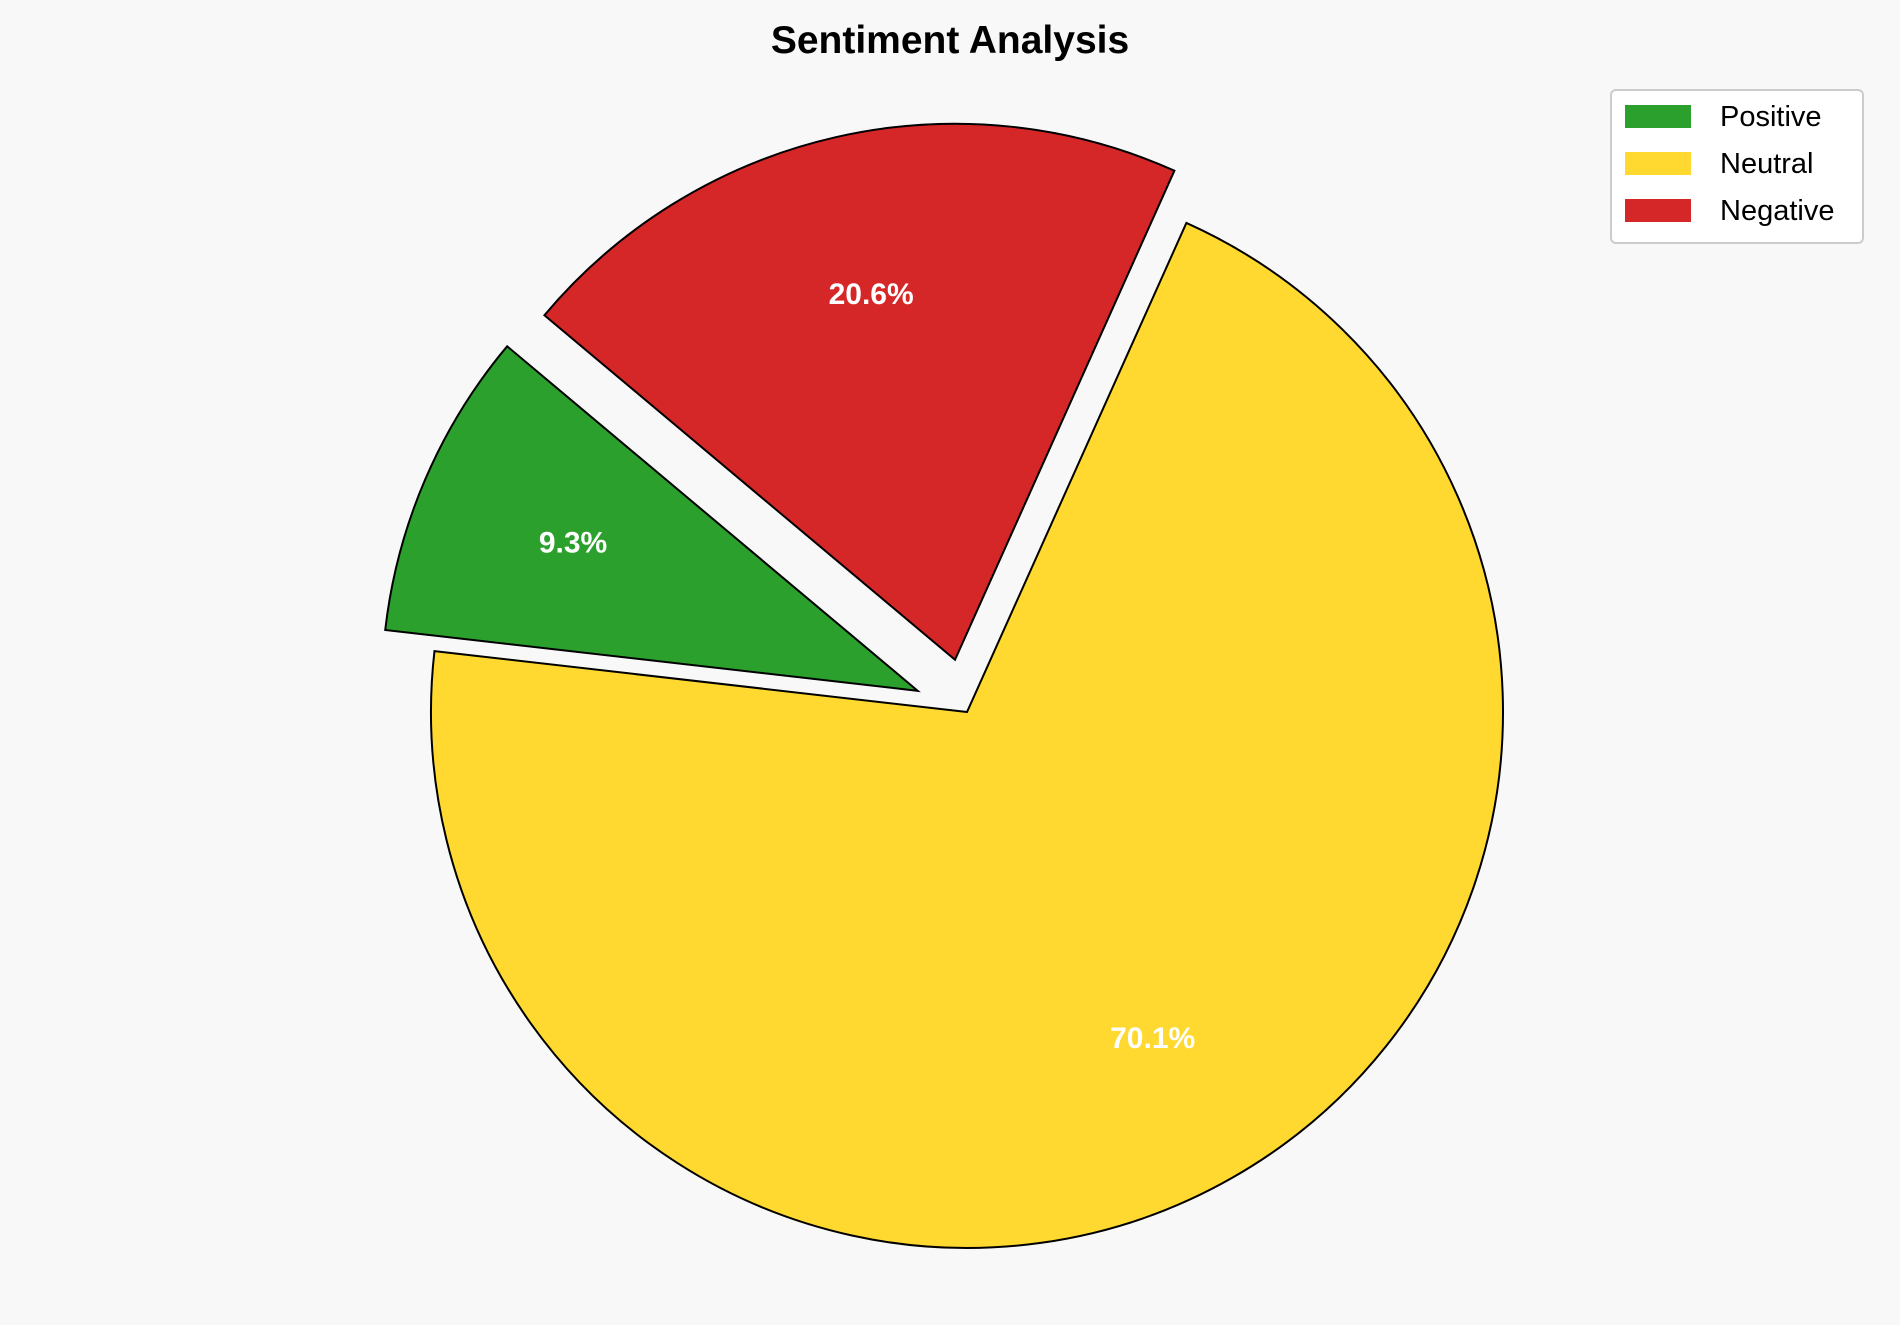 The height and width of the screenshot is (1325, 1900). I want to click on chart-title: Sentiment Analysis, so click(950, 40).